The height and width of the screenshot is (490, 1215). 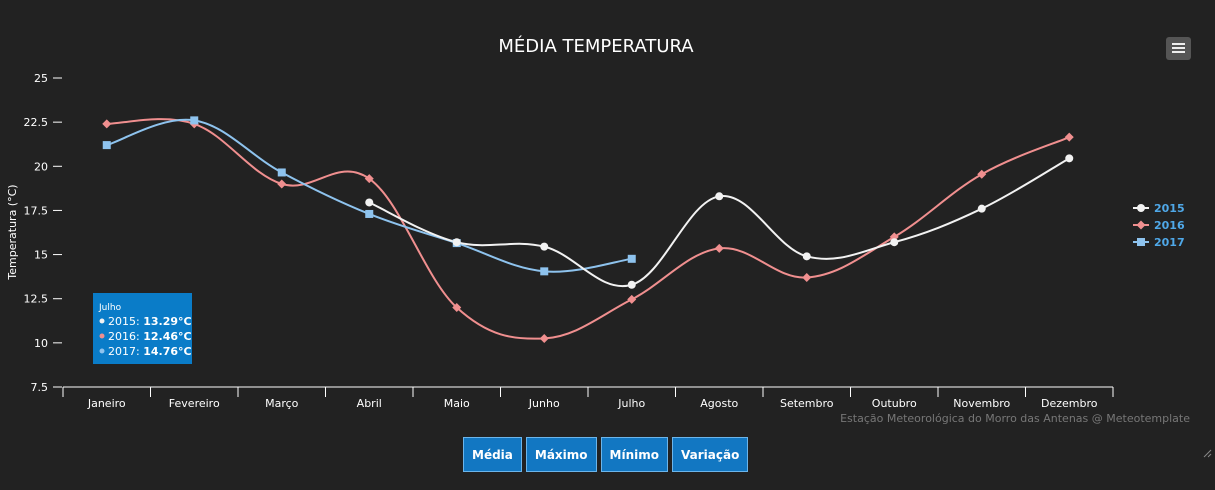 I want to click on maximo-button: Máximo, so click(x=561, y=454).